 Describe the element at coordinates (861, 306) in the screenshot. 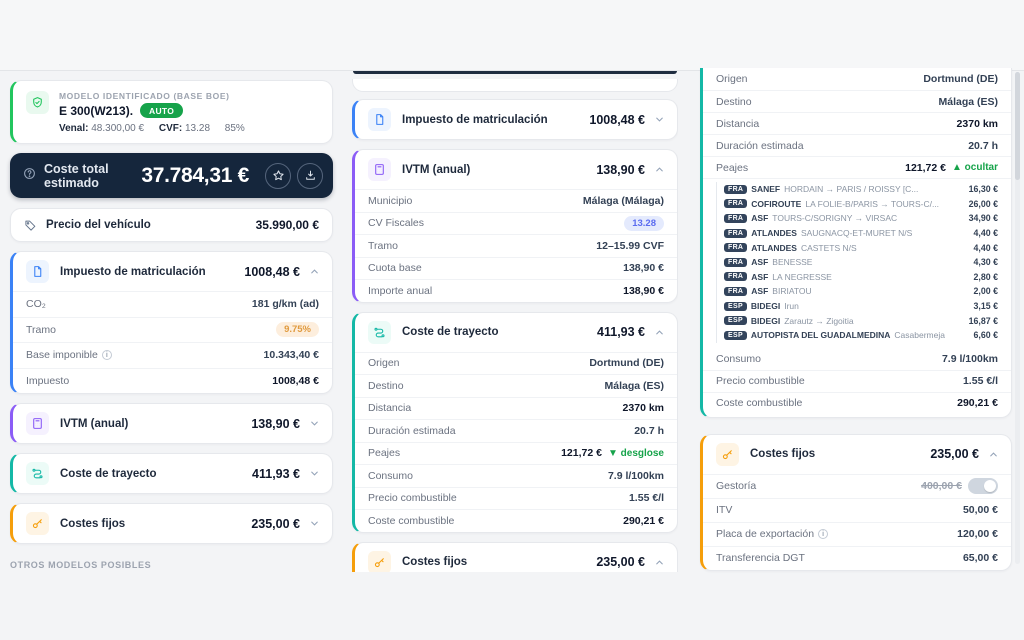

I see `toll-row: ESP BIDEGI Irun 3,15 €` at that location.